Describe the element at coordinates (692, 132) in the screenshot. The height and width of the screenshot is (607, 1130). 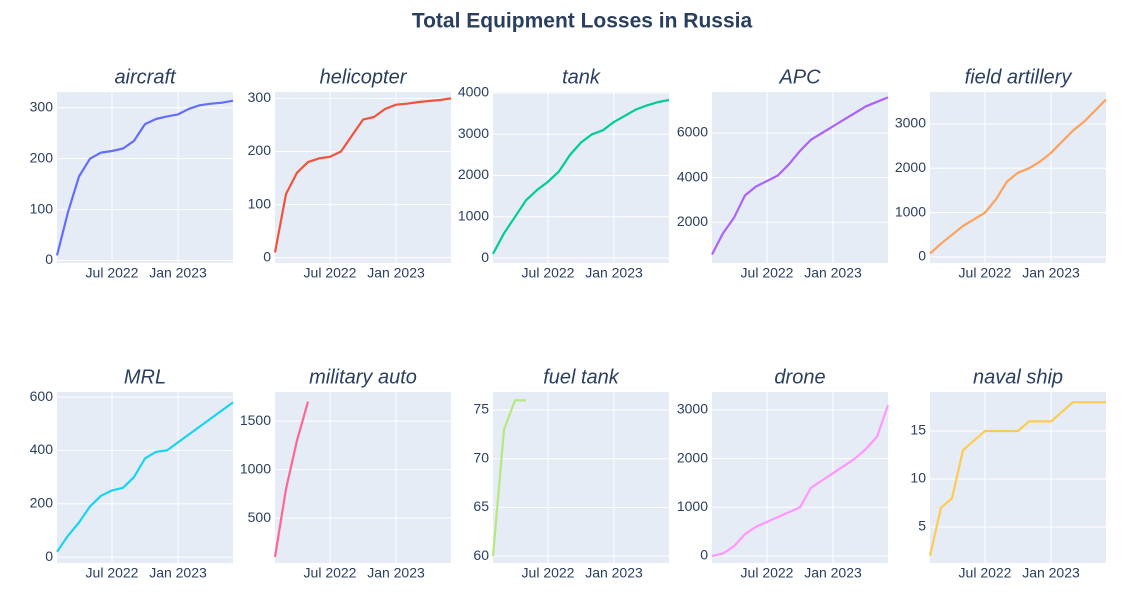
I see `y-tick-label: 6000` at that location.